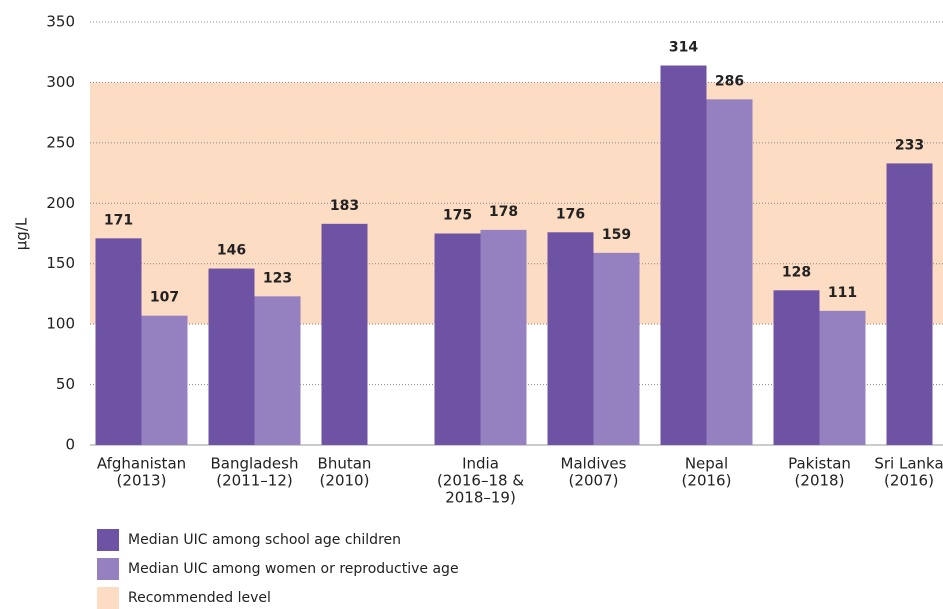 The height and width of the screenshot is (609, 943). I want to click on value-label: 286, so click(729, 81).